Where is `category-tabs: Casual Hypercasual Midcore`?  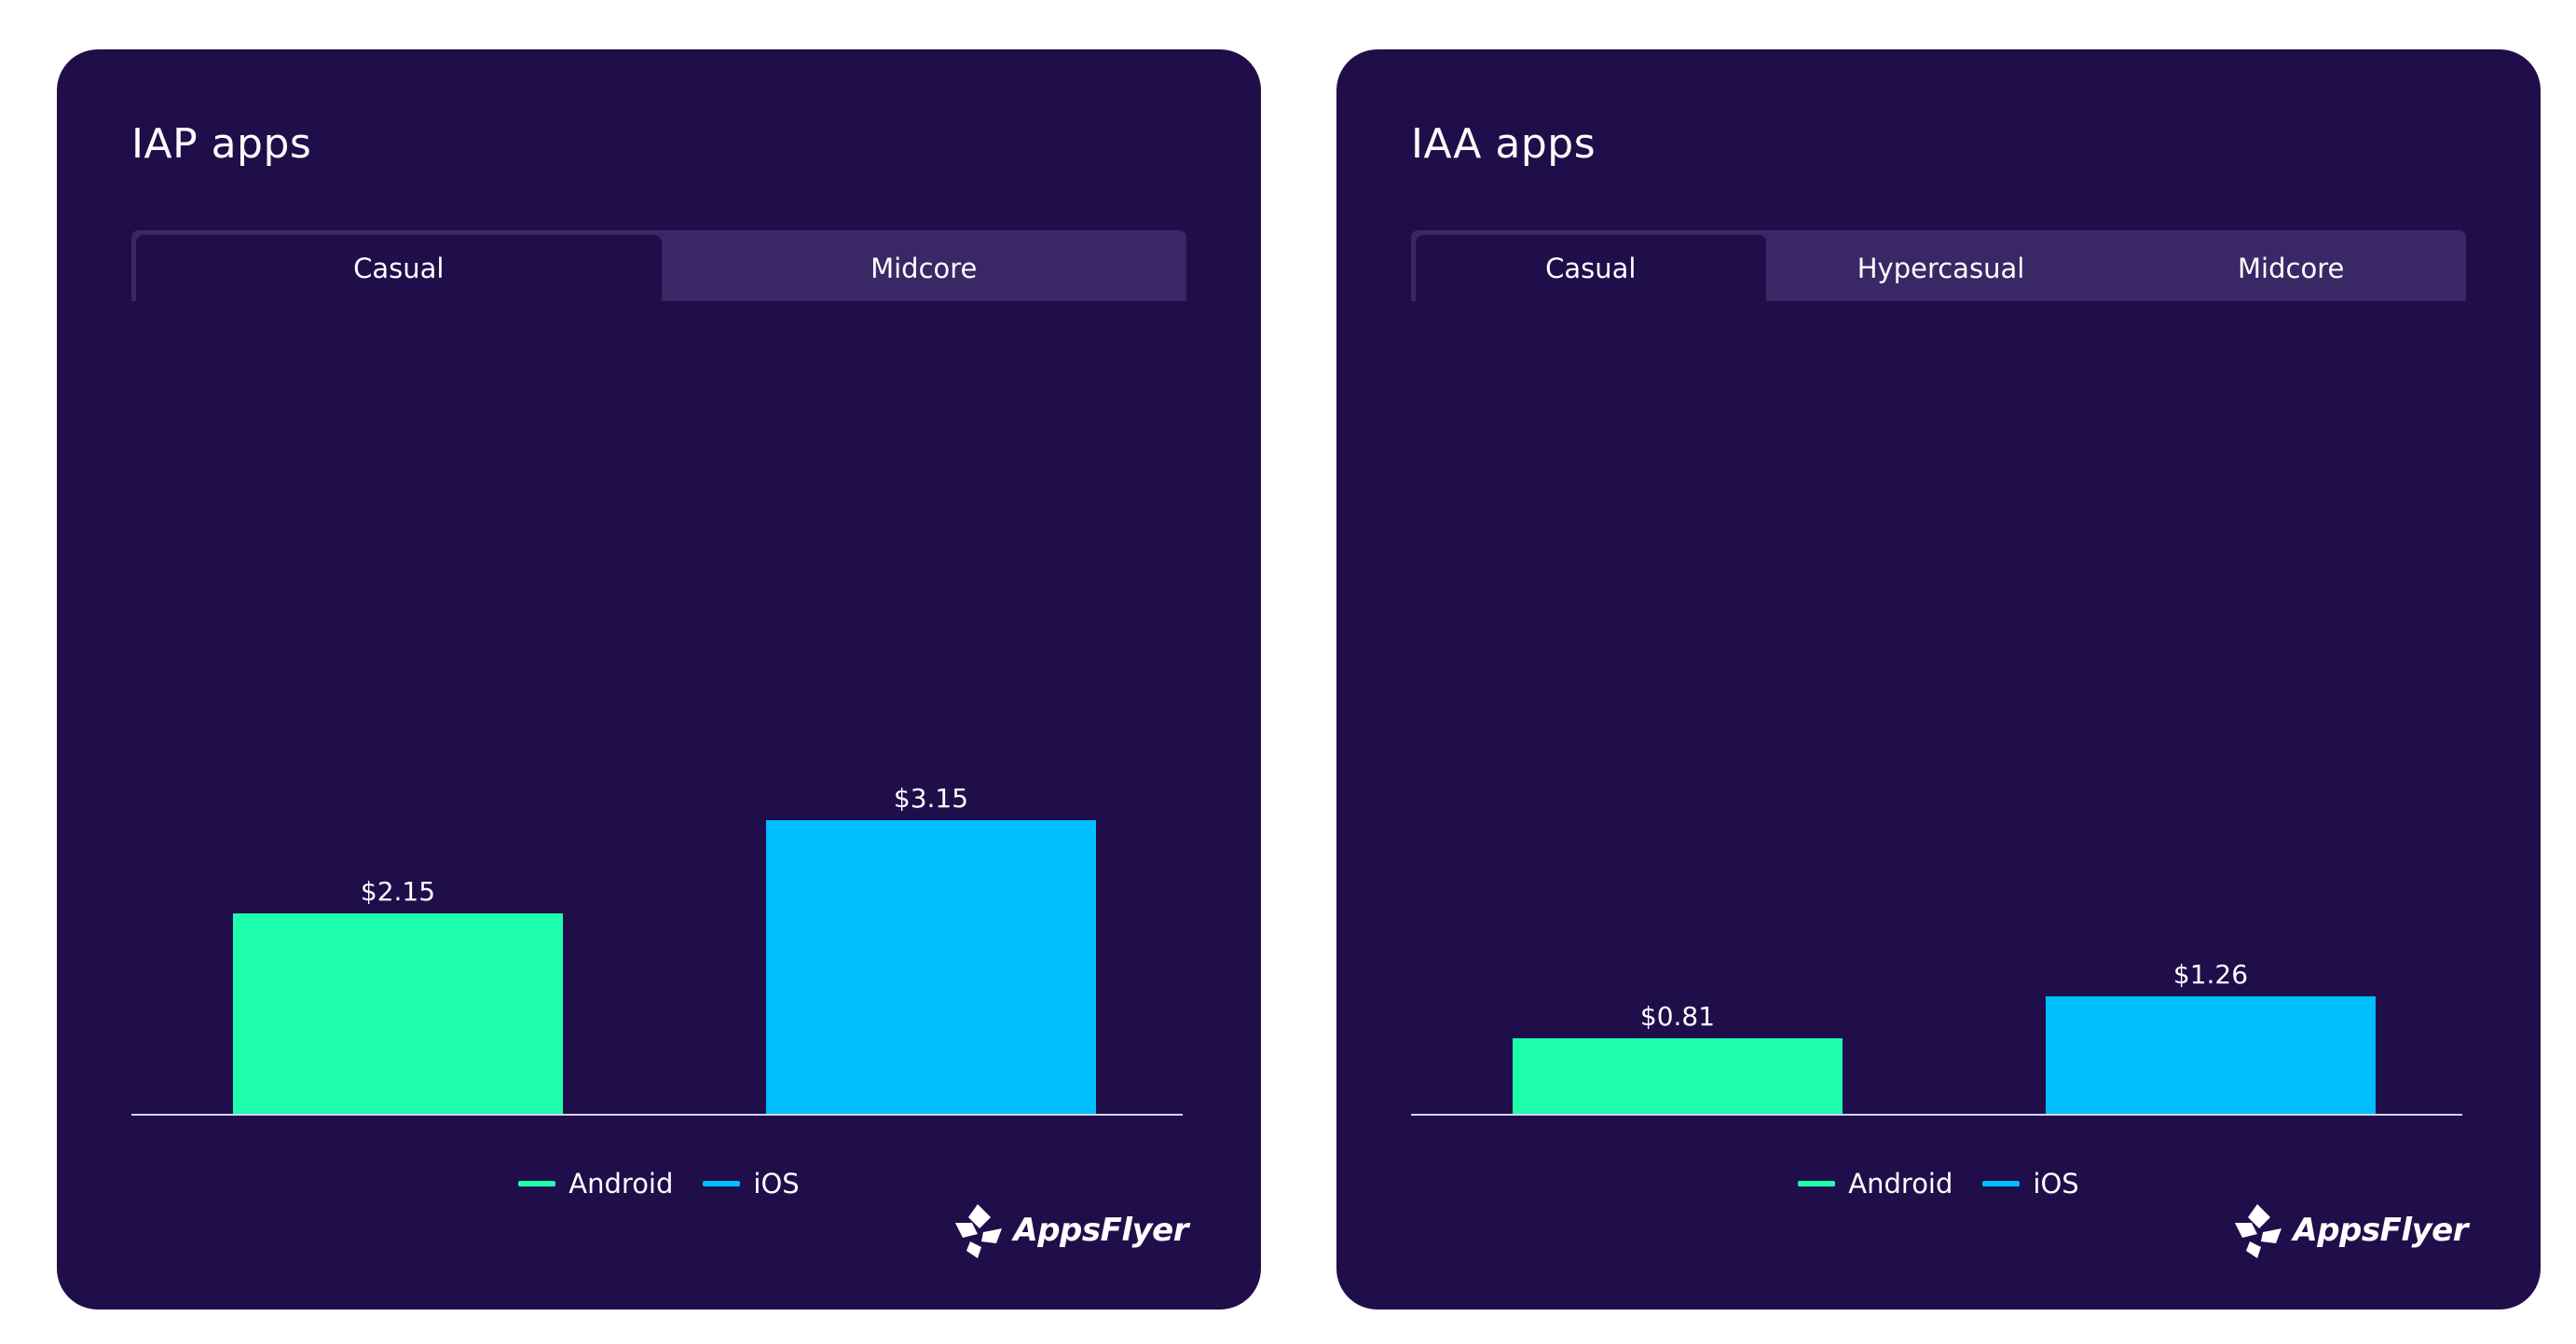 category-tabs: Casual Hypercasual Midcore is located at coordinates (1938, 265).